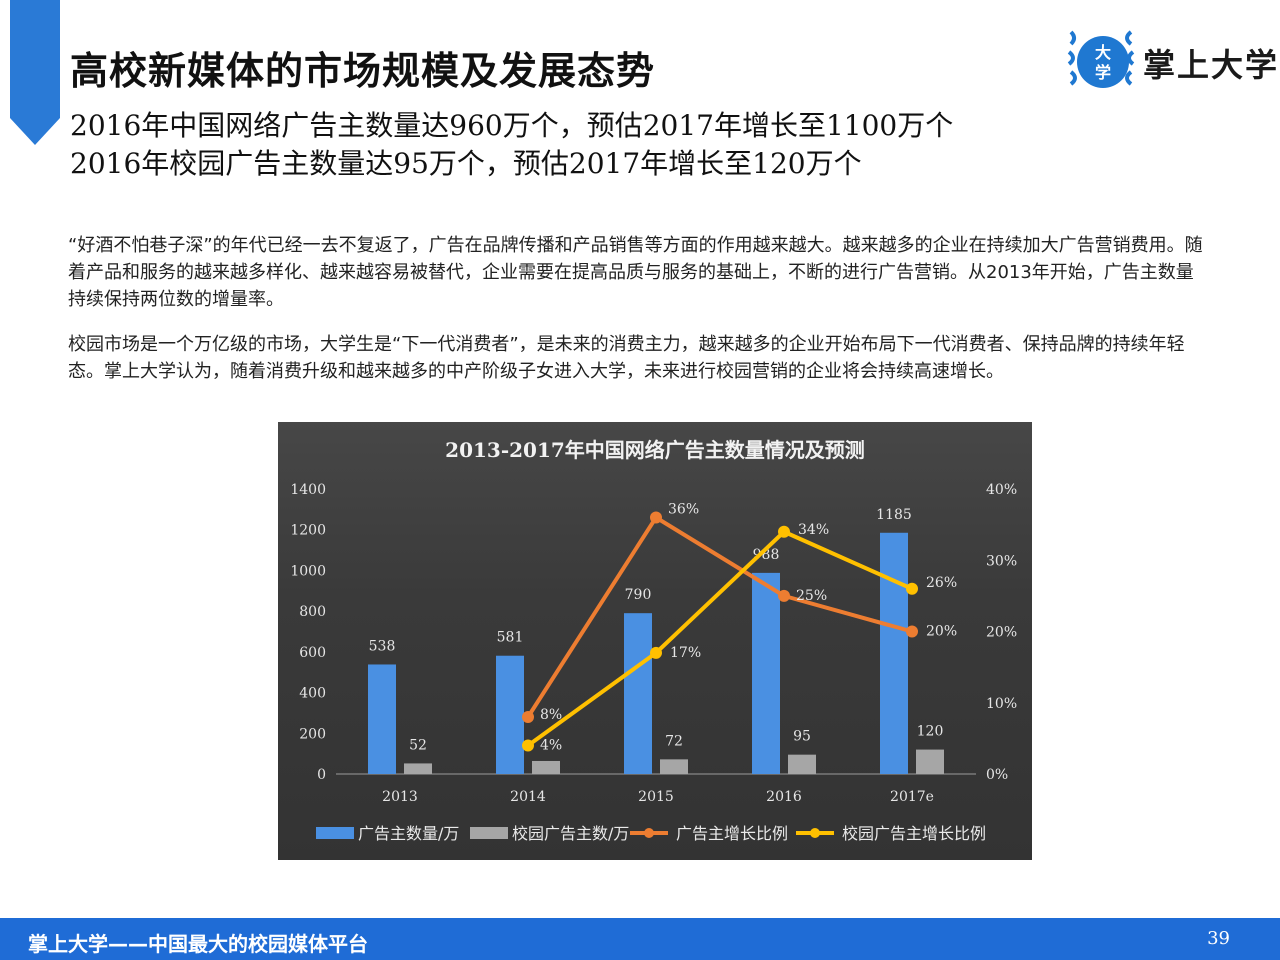 The width and height of the screenshot is (1280, 960). I want to click on y-left-tick-label: 800, so click(312, 612).